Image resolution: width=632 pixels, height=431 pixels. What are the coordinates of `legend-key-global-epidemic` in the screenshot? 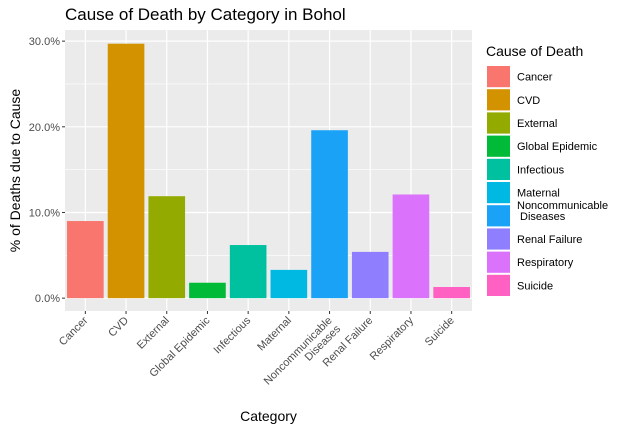 It's located at (498, 146).